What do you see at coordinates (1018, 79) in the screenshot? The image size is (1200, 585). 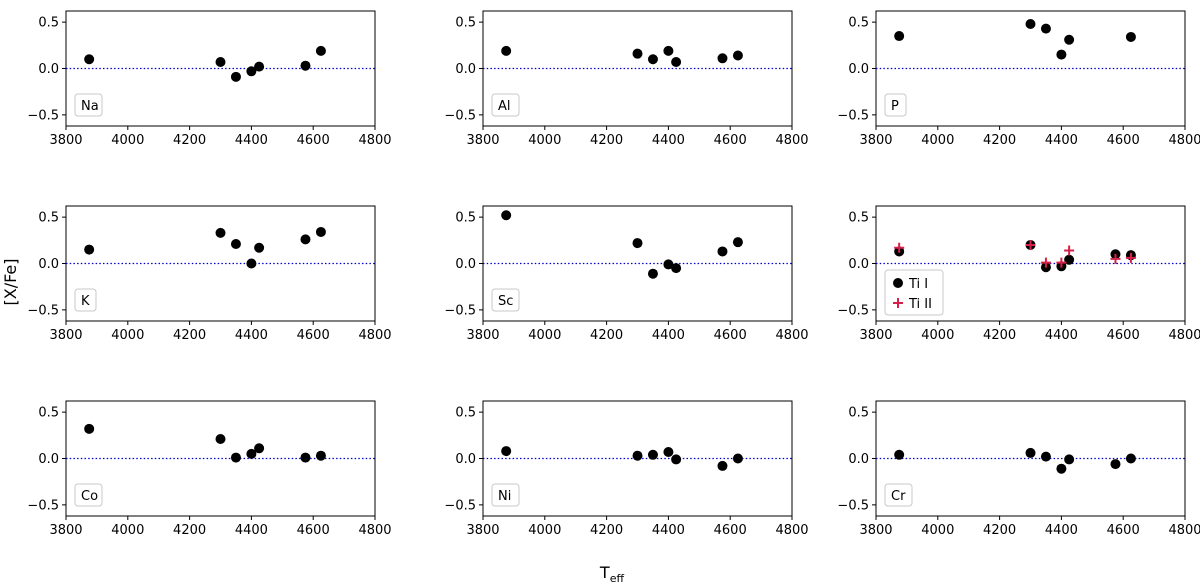 I see `panel-p: 3800 4000 4200 4400 4600 4800 −0.5 0.0 0.5 P` at bounding box center [1018, 79].